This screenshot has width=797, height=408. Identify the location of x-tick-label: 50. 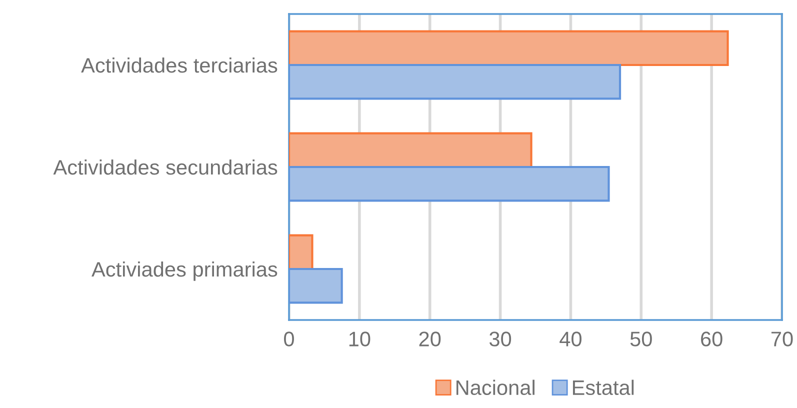
(641, 339).